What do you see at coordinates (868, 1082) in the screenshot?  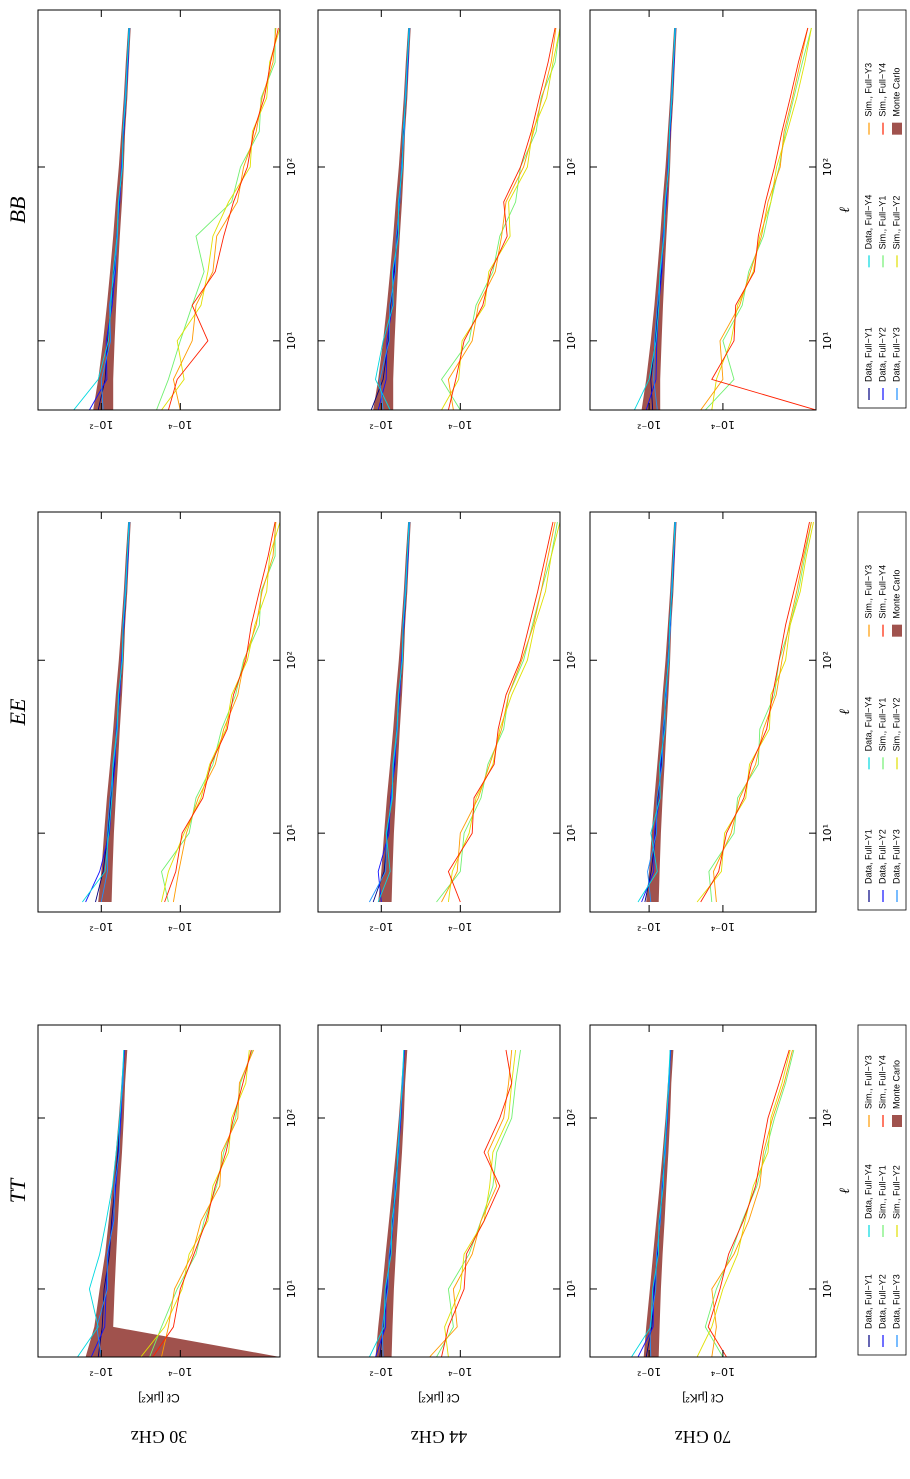 I see `legend-label: Sim., Full−Y3` at bounding box center [868, 1082].